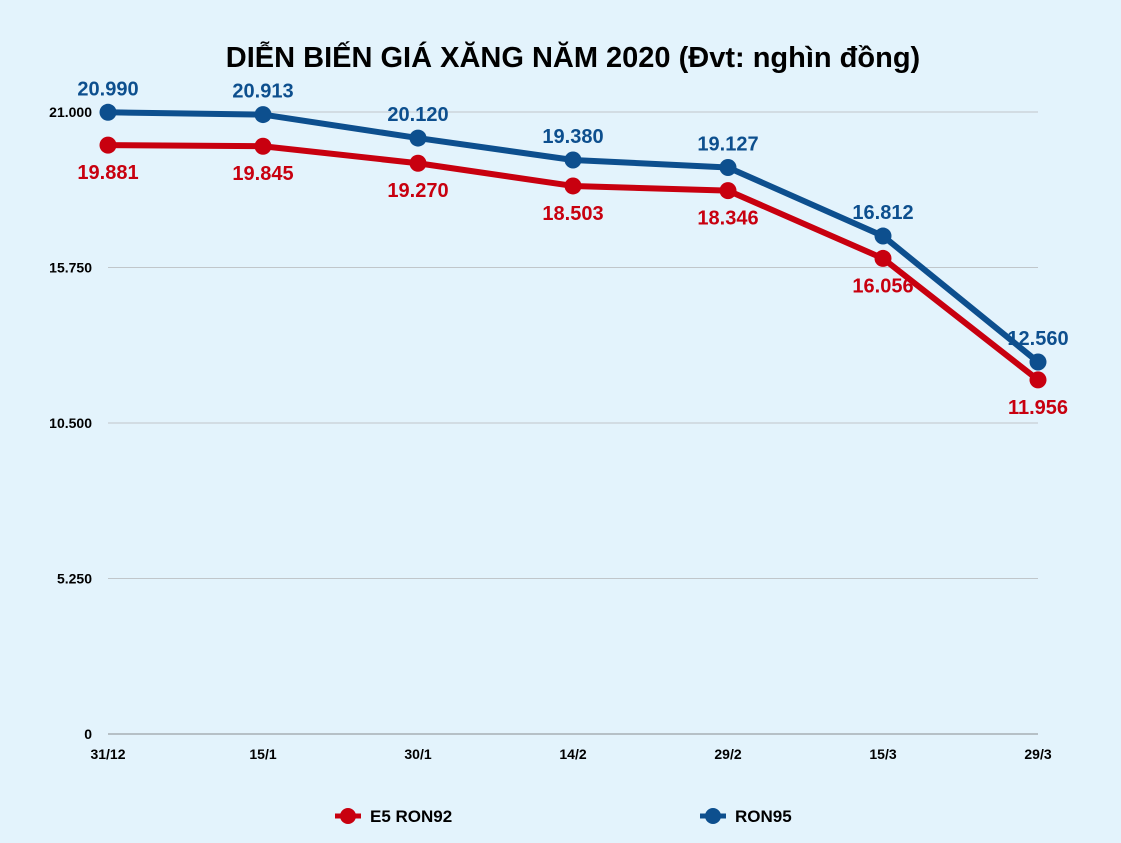 Image resolution: width=1121 pixels, height=843 pixels. Describe the element at coordinates (1038, 408) in the screenshot. I see `data-label: 11.956` at that location.